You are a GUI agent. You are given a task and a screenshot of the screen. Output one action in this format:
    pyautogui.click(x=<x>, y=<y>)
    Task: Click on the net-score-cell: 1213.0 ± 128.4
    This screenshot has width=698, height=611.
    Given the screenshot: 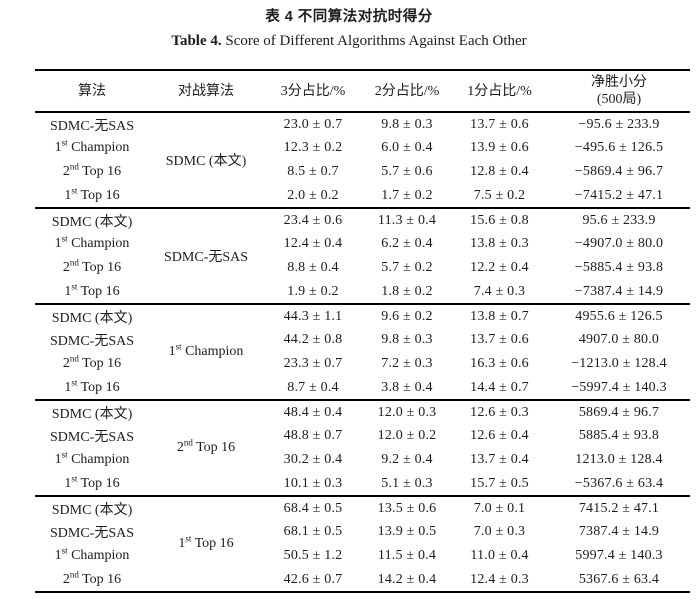 What is the action you would take?
    pyautogui.click(x=619, y=459)
    